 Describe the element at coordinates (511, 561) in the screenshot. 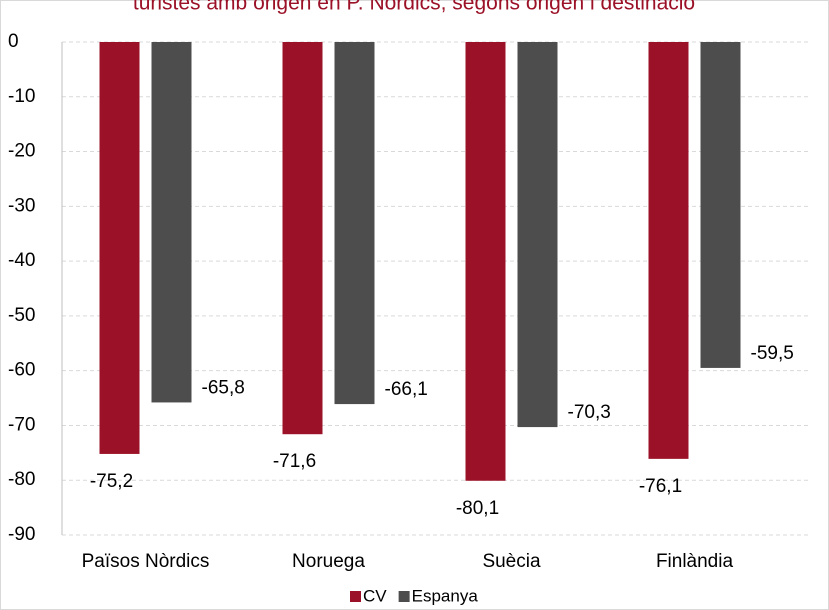

I see `x-tick-label: Suècia` at that location.